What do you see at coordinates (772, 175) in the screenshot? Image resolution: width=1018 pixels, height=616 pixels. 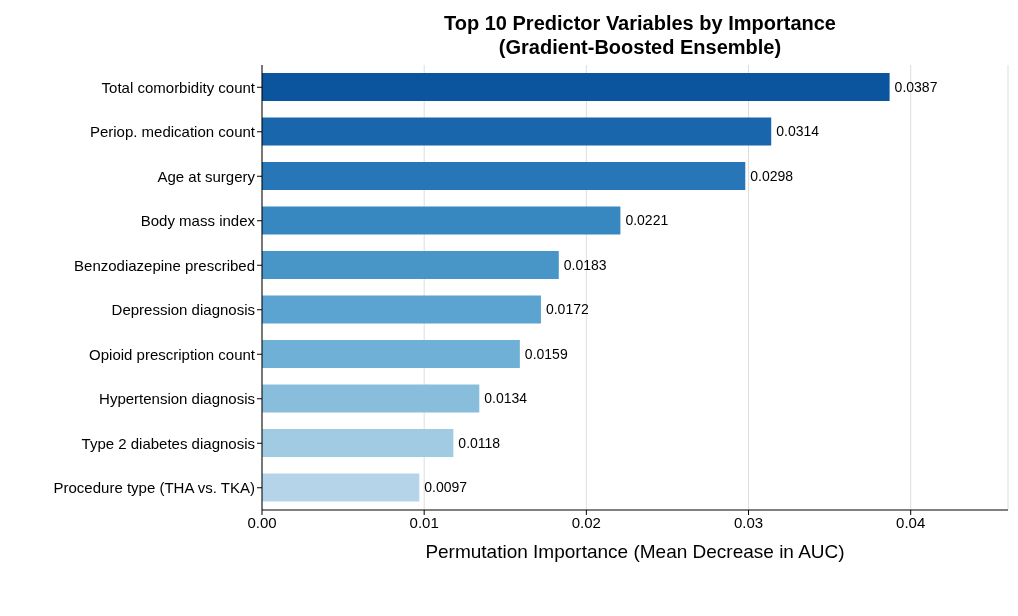 I see `data-label: 0.0298` at bounding box center [772, 175].